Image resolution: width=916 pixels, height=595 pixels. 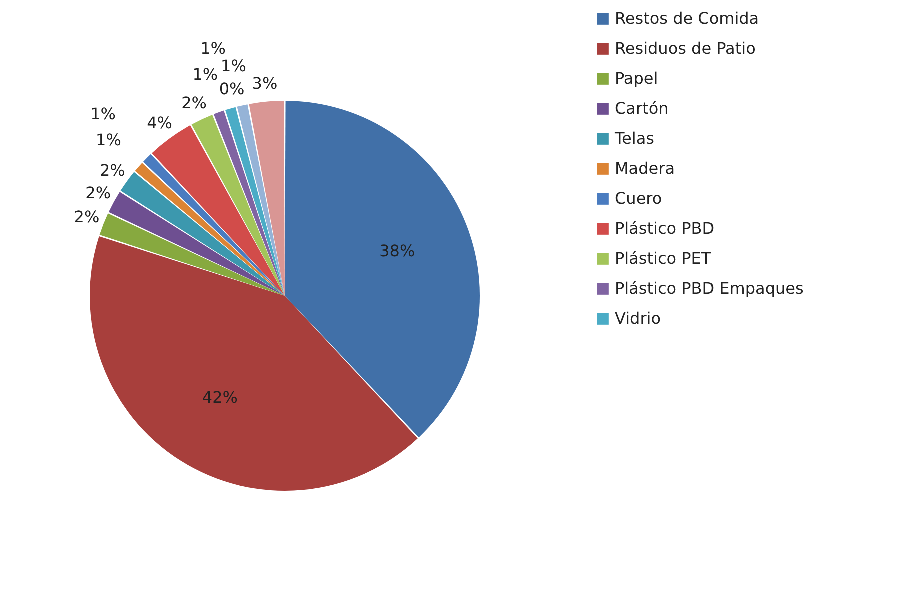 I want to click on legend-label: Cartón, so click(x=642, y=108).